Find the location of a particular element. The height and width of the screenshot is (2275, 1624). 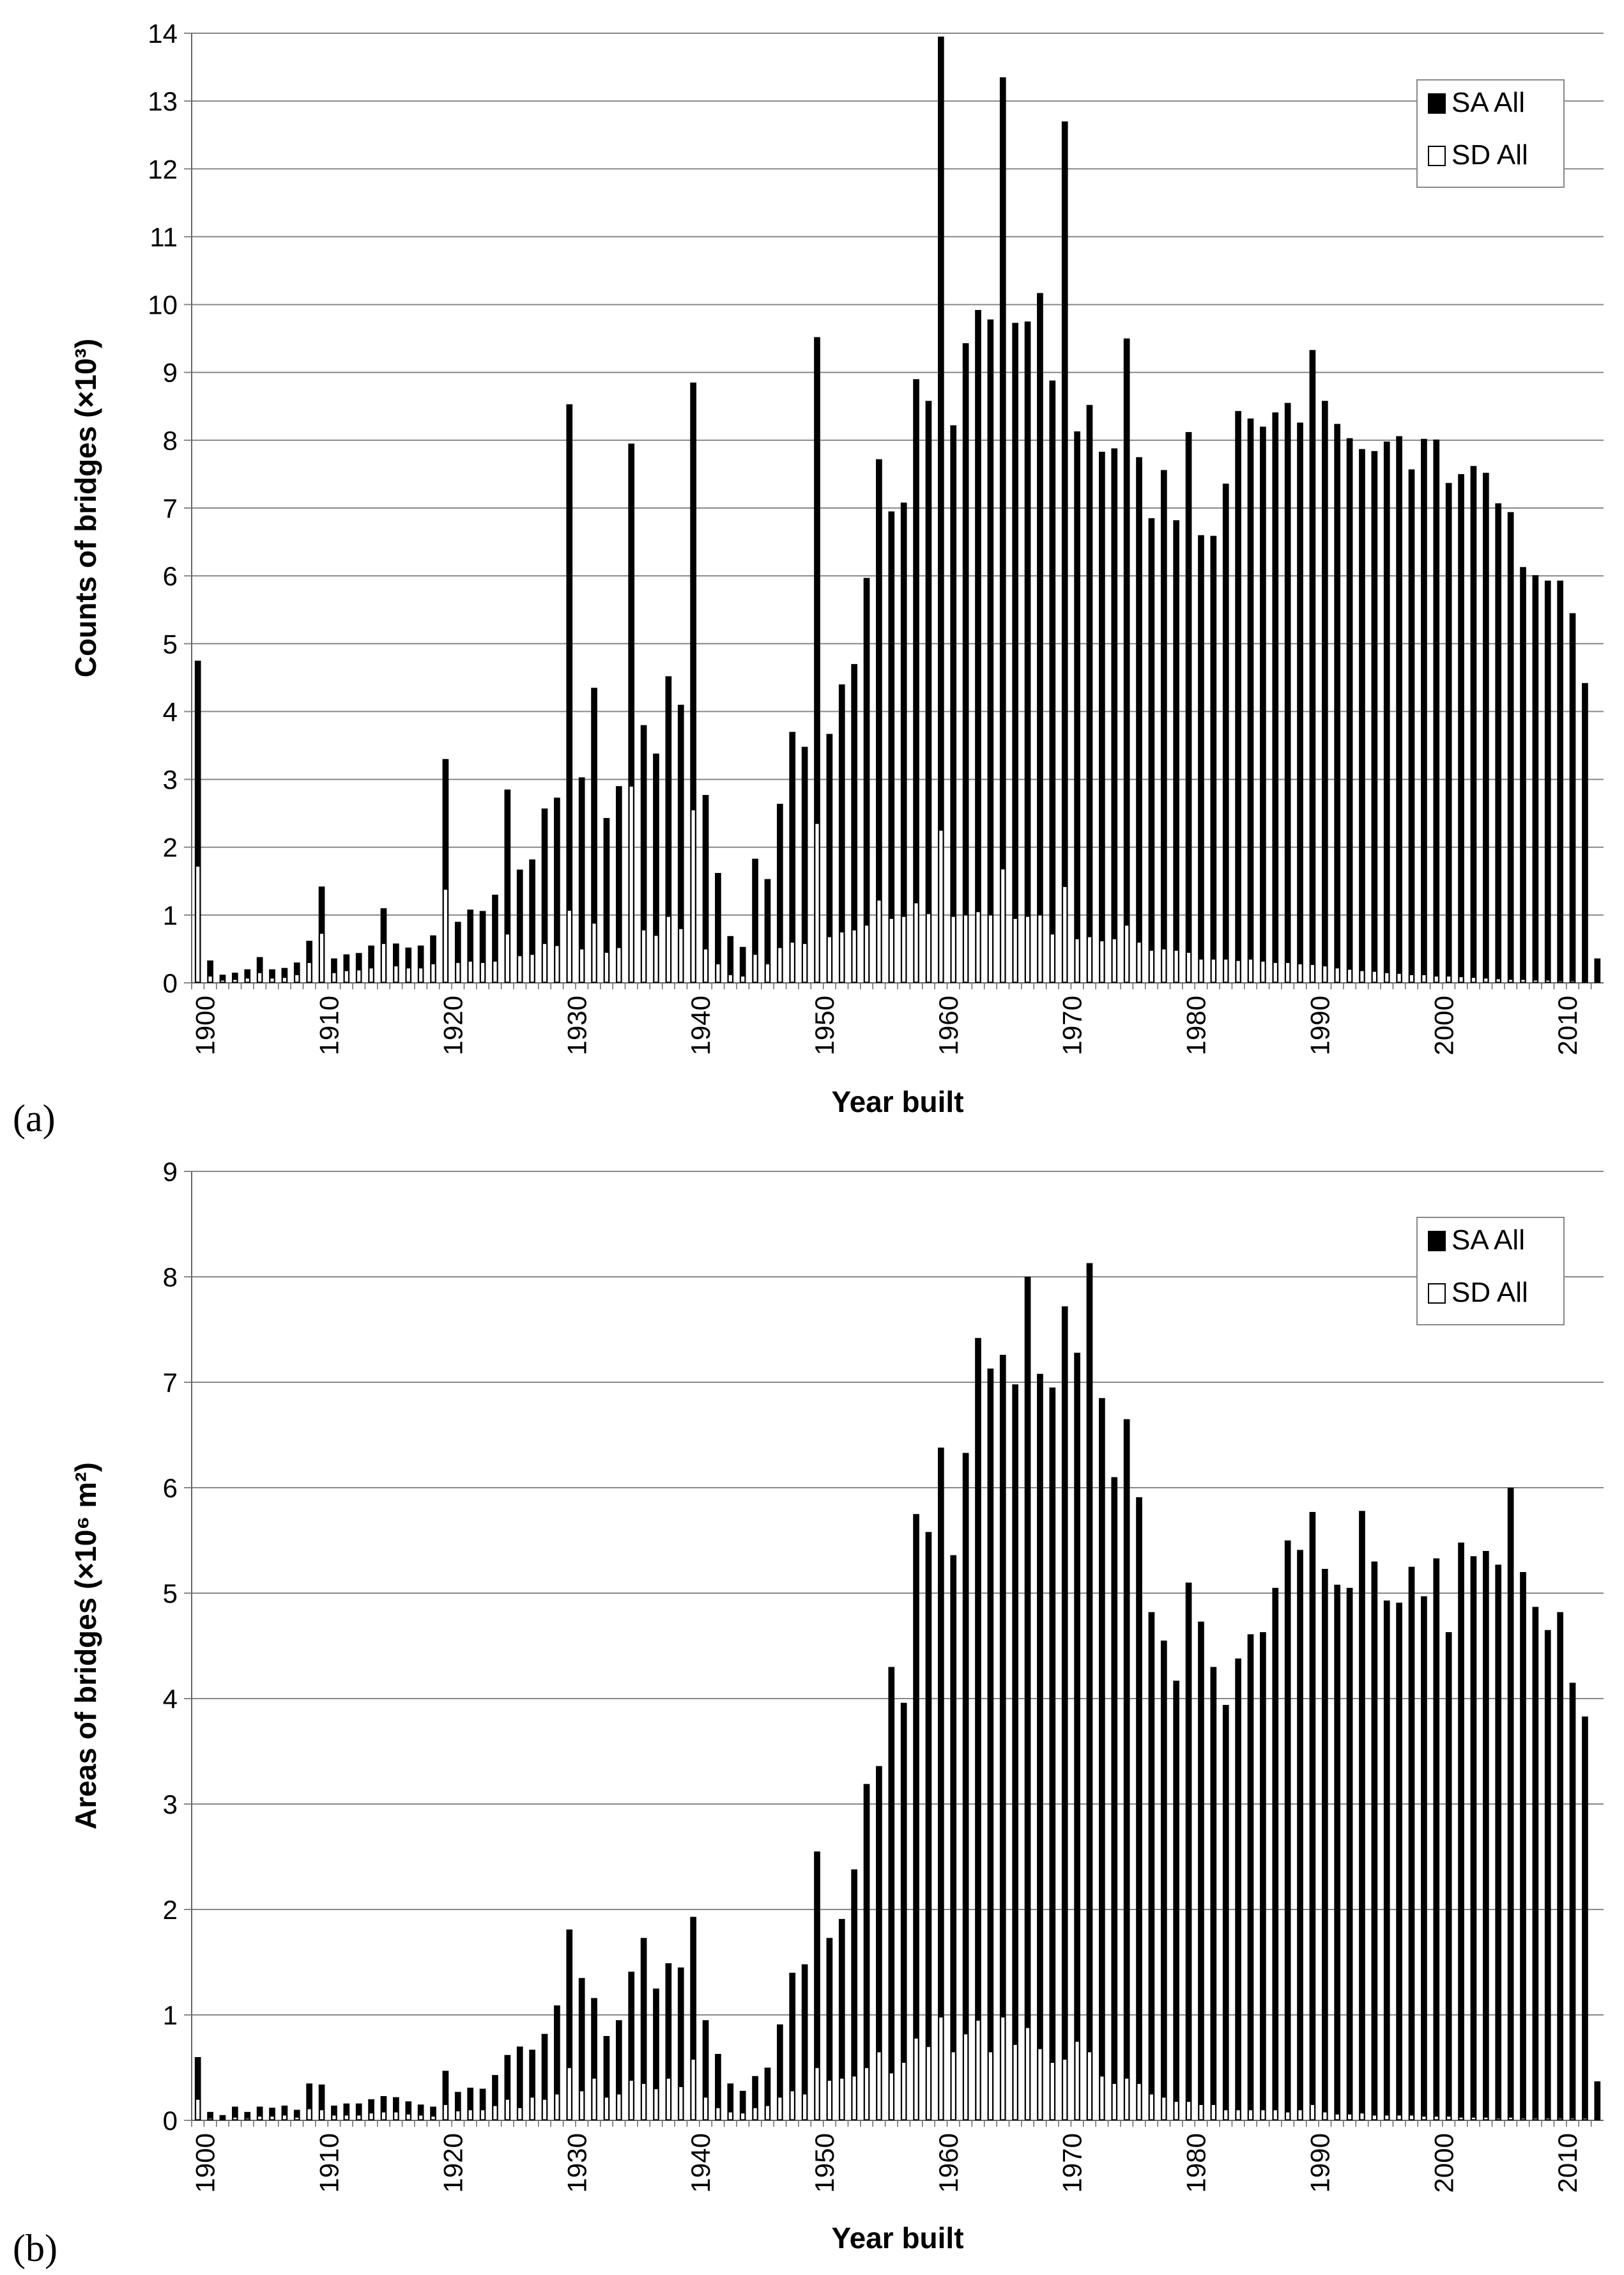

bar-sa-1984 is located at coordinates (1238, 1889).